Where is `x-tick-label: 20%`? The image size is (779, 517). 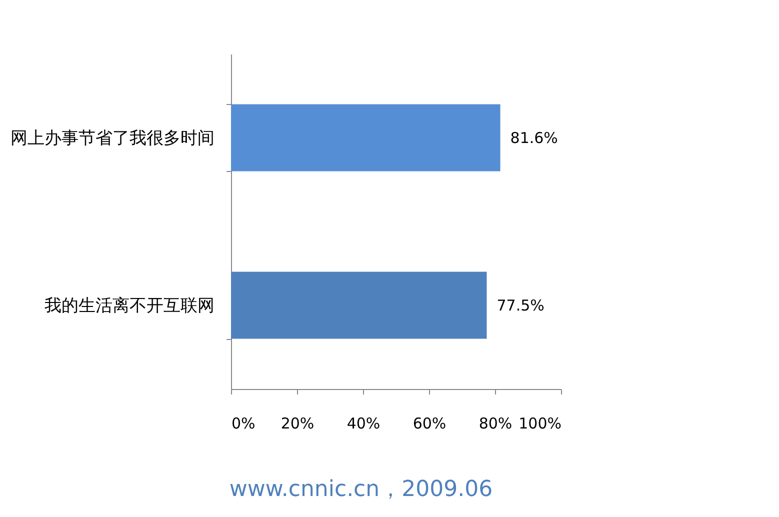 x-tick-label: 20% is located at coordinates (297, 423).